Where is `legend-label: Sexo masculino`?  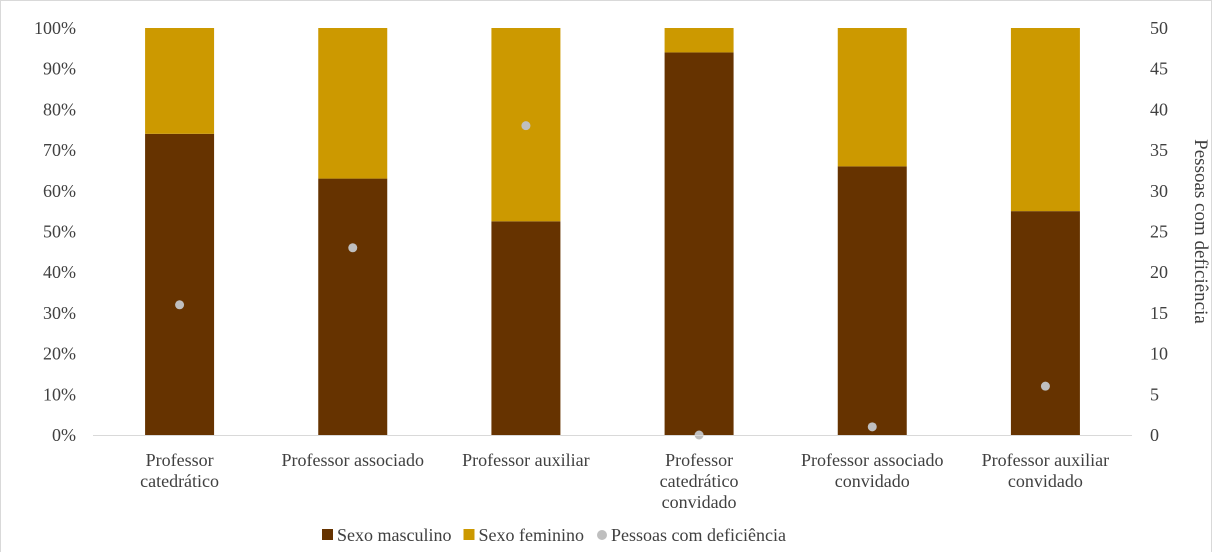
legend-label: Sexo masculino is located at coordinates (394, 535).